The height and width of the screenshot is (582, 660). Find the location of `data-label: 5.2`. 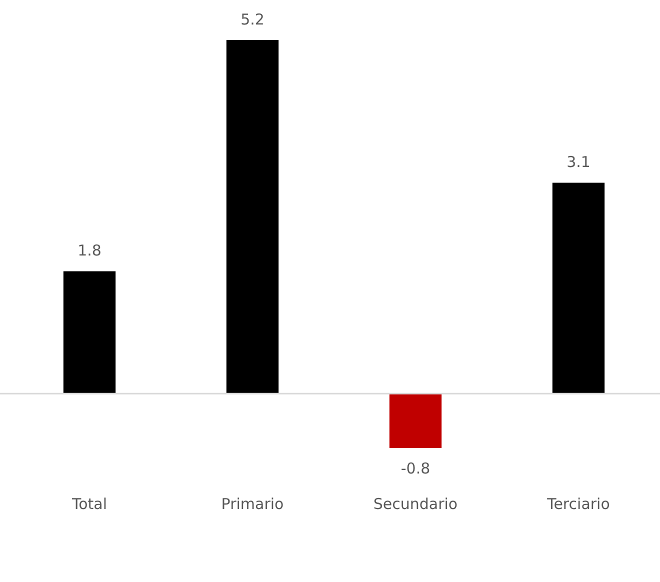

data-label: 5.2 is located at coordinates (252, 19).